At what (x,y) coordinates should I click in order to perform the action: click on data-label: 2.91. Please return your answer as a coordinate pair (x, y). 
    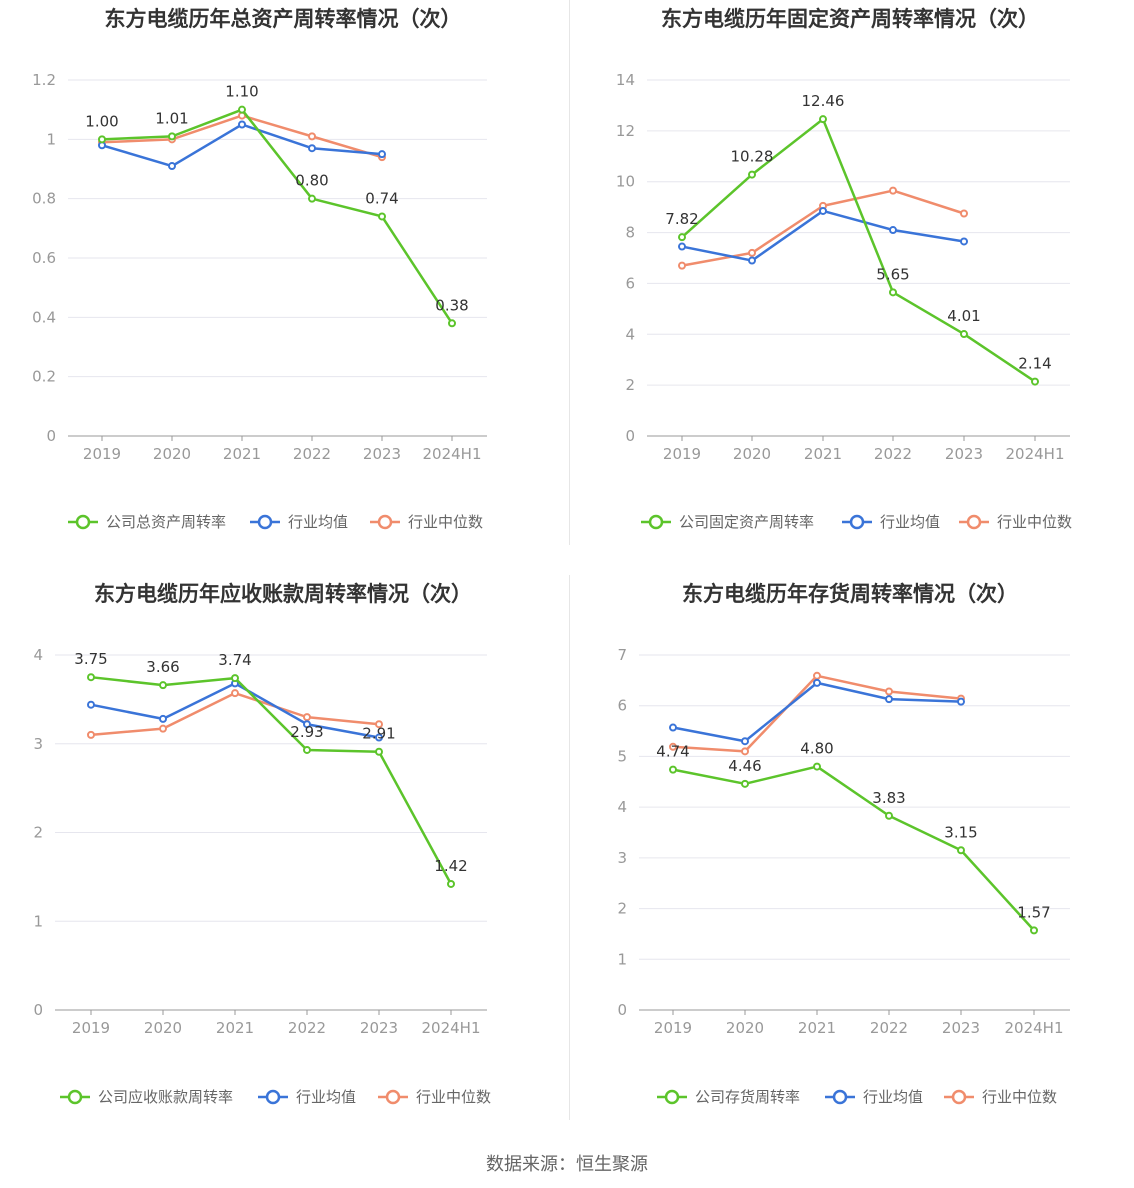
    Looking at the image, I should click on (378, 734).